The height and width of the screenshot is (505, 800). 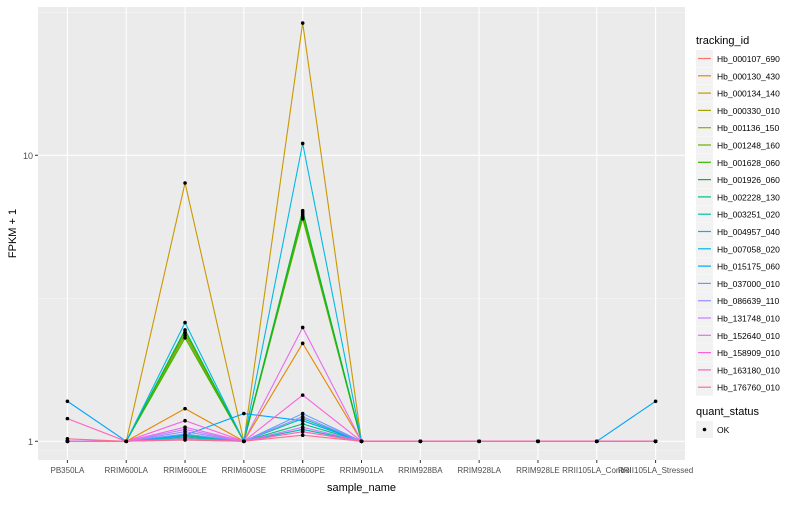 What do you see at coordinates (748, 319) in the screenshot?
I see `legend-label: Hb_131748_010` at bounding box center [748, 319].